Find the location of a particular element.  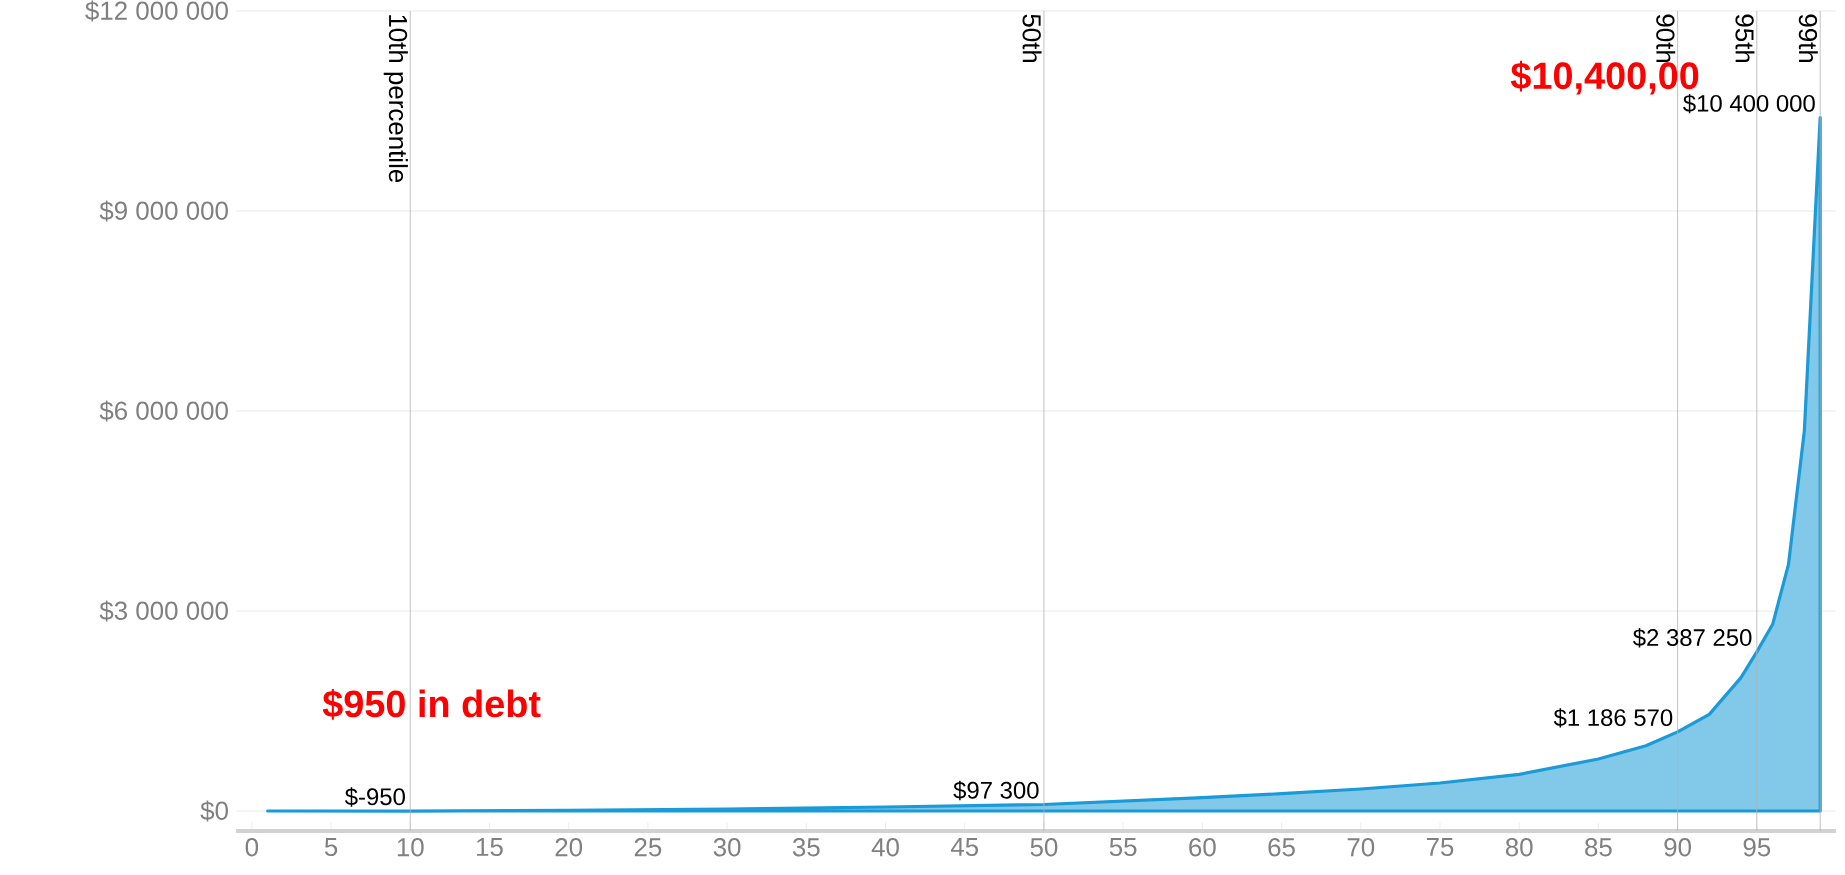

x-tick-label: 75 is located at coordinates (1440, 847).